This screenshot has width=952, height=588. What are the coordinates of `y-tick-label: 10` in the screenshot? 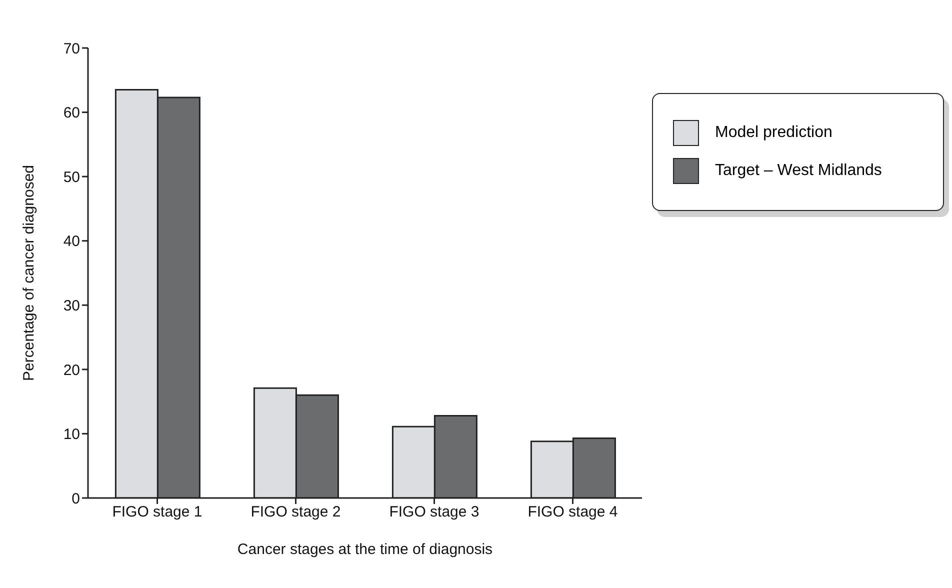 It's located at (71, 435).